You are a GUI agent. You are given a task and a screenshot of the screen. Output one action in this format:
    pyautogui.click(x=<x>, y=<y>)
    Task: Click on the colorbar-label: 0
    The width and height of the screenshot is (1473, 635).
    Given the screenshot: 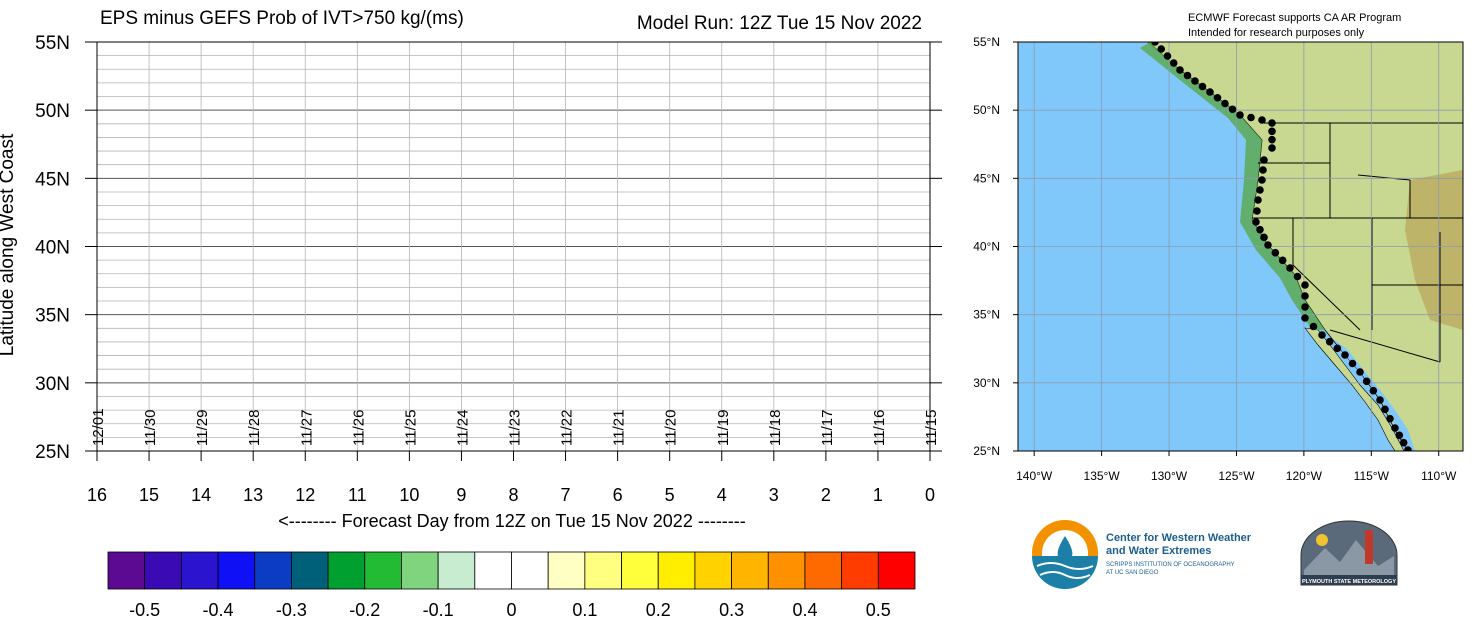 What is the action you would take?
    pyautogui.click(x=511, y=610)
    